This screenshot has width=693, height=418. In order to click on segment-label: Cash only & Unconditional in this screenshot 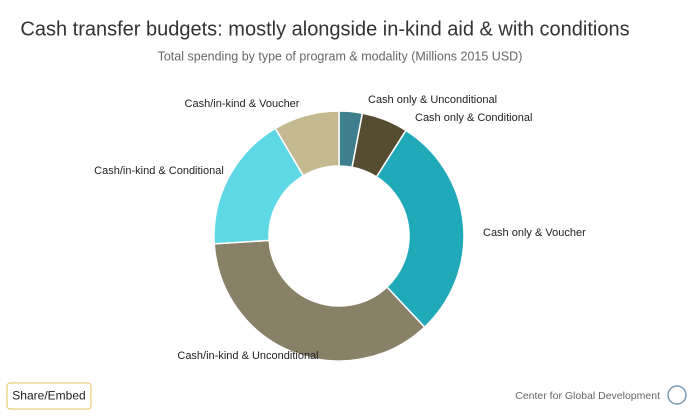, I will do `click(432, 100)`.